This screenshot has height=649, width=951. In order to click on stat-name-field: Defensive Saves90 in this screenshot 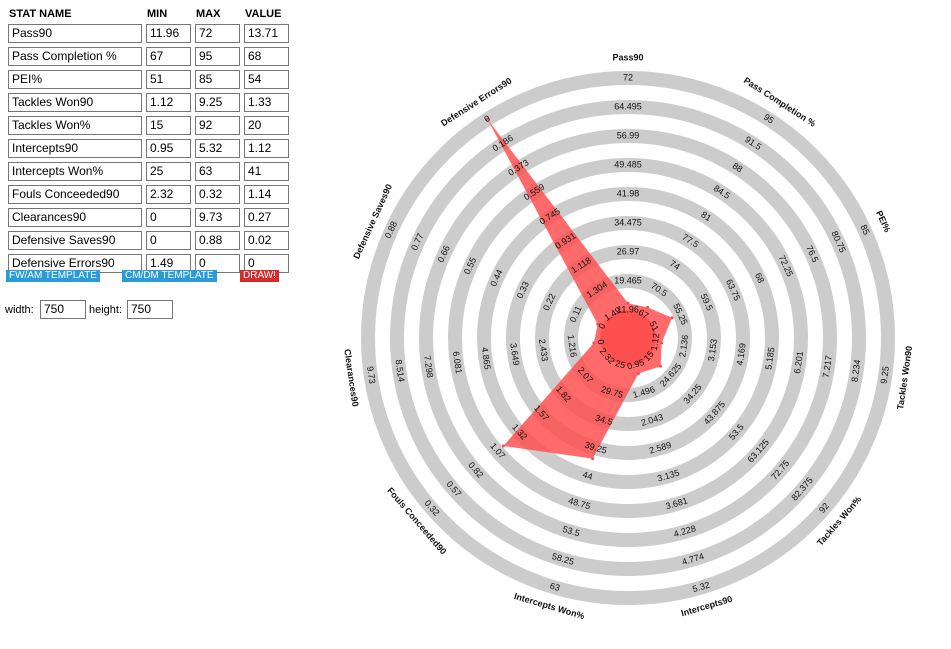, I will do `click(75, 240)`.